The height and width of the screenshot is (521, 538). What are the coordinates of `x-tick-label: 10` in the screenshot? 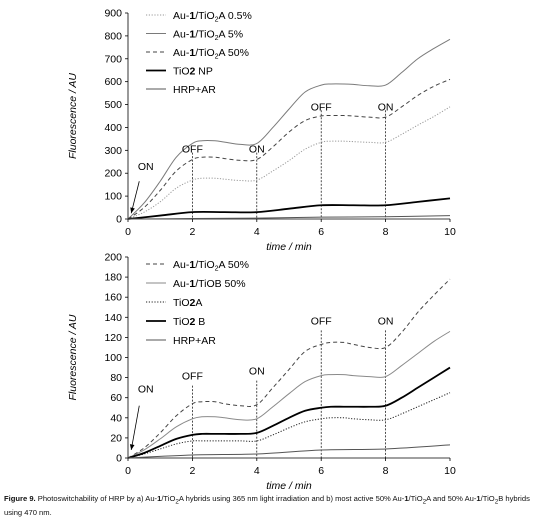 It's located at (450, 232).